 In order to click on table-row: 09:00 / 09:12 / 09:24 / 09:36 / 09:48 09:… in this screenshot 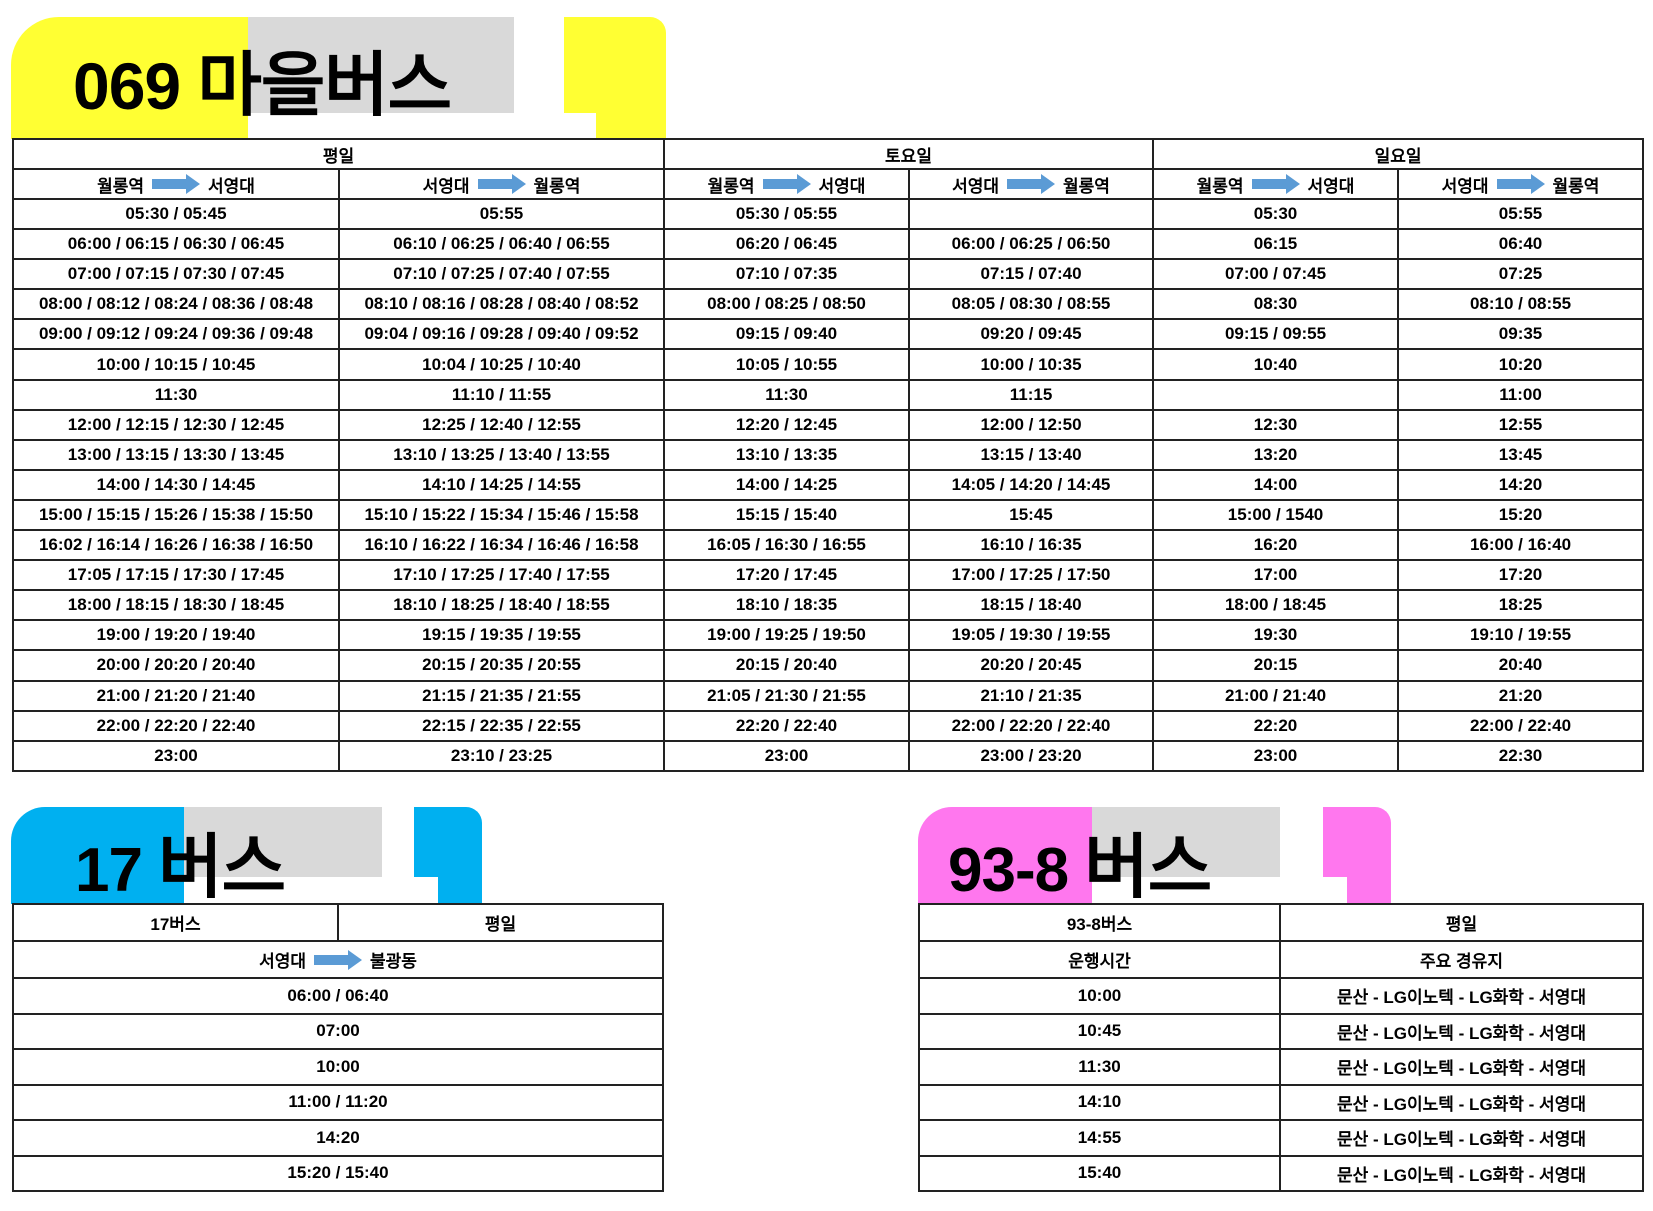, I will do `click(828, 334)`.